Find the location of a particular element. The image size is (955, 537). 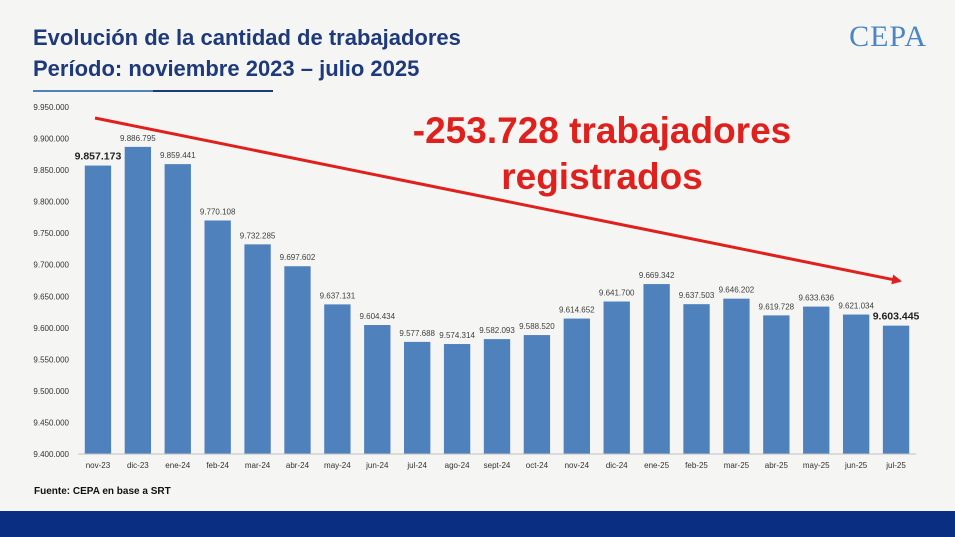

bar-value-label: 9.637.131 is located at coordinates (338, 295).